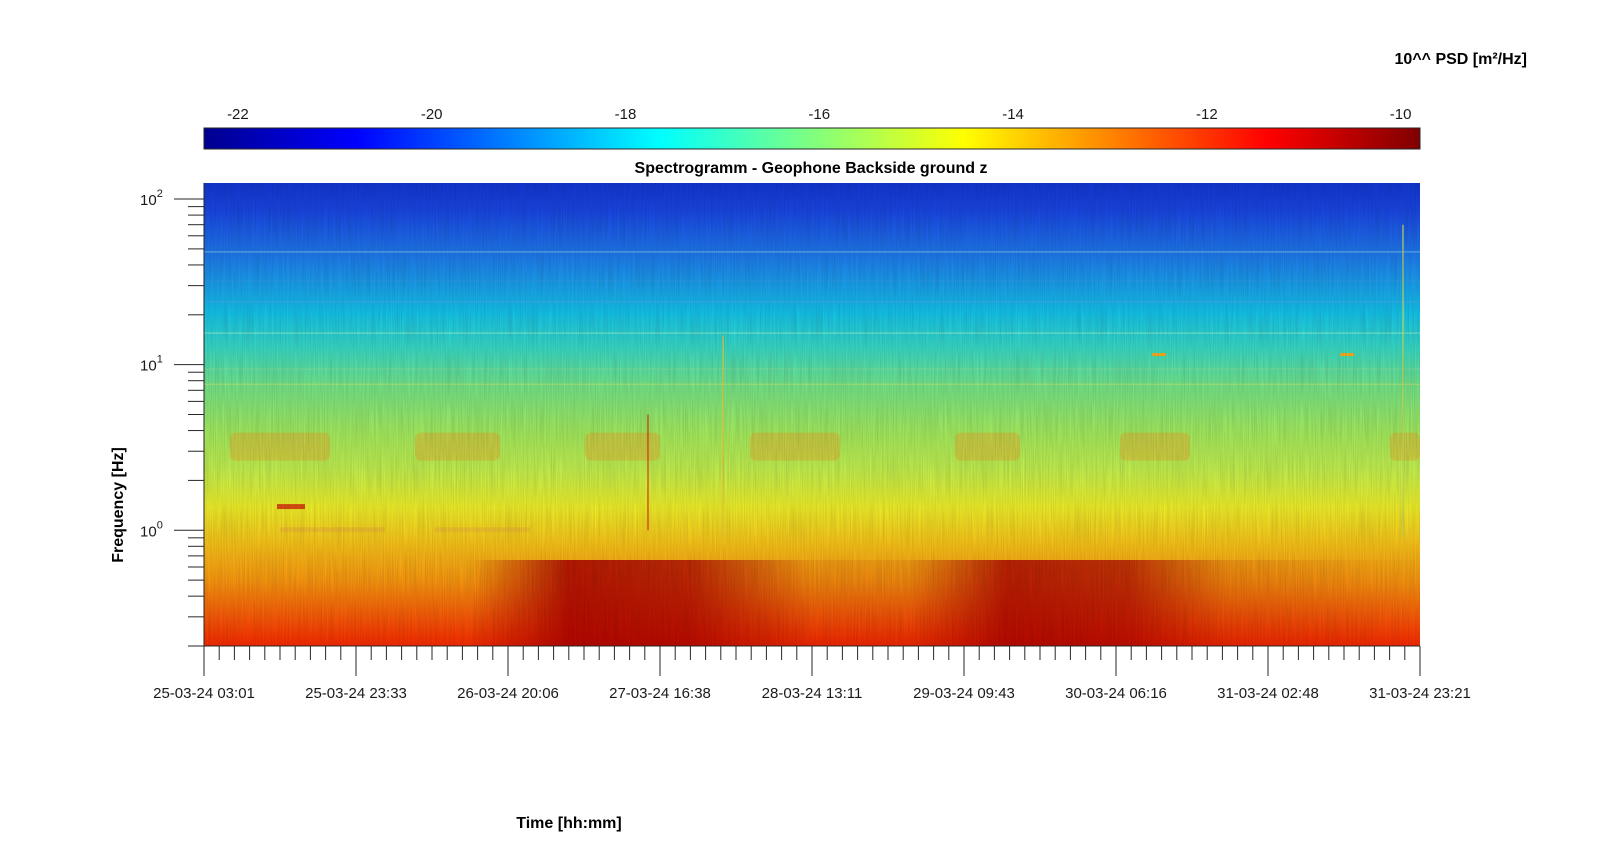 This screenshot has height=848, width=1600. What do you see at coordinates (1461, 59) in the screenshot?
I see `colorbar-label: 10^^ PSD [m²/Hz]` at bounding box center [1461, 59].